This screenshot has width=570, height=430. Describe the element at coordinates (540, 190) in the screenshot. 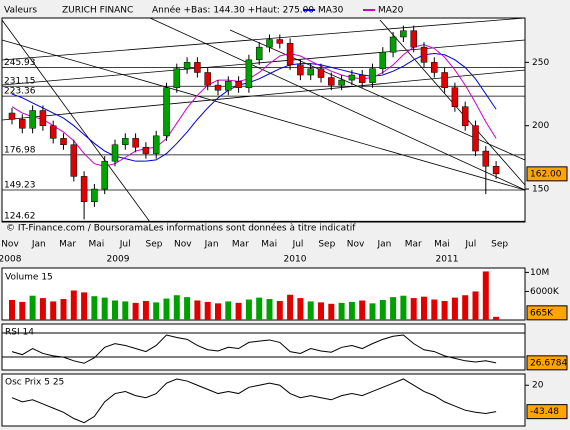

I see `y-tick-label: 150` at that location.